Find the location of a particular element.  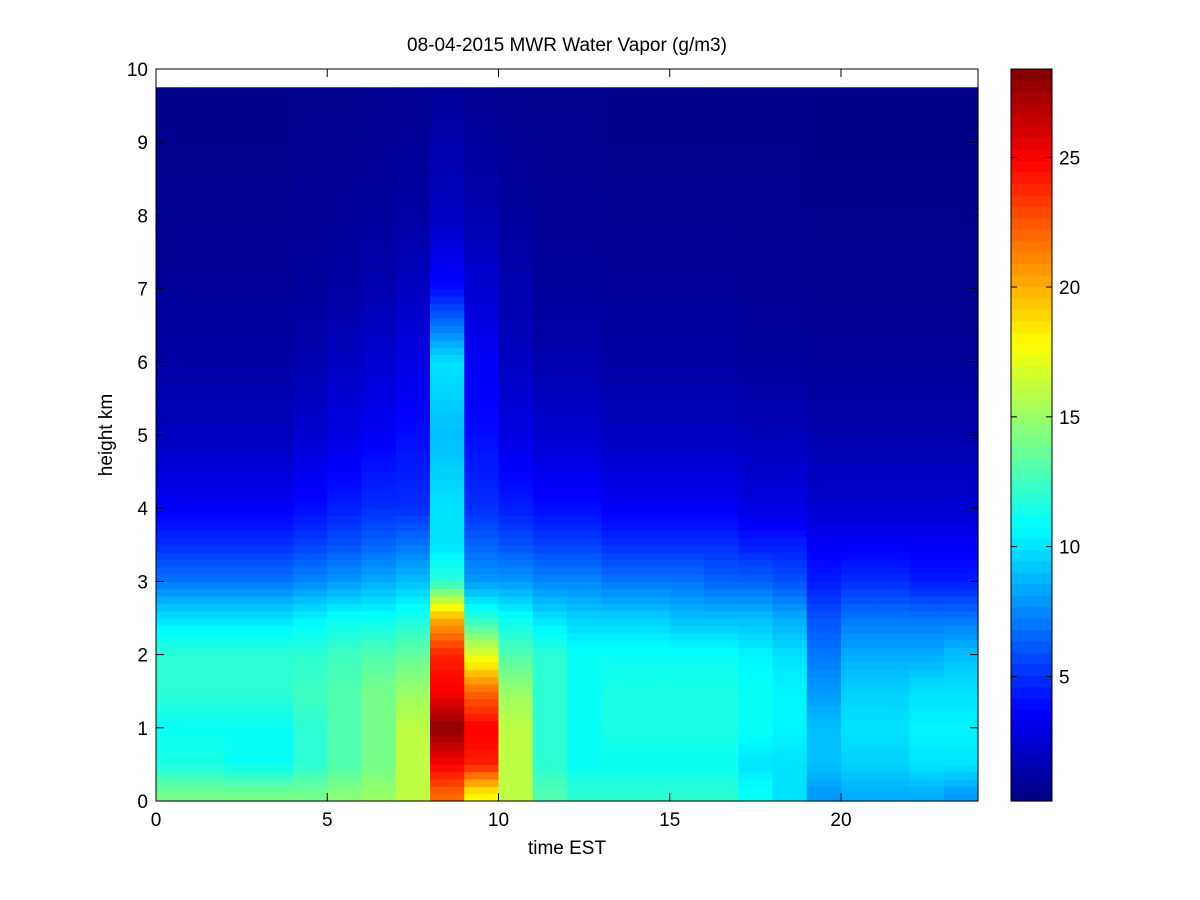

y-tick-label: 3 is located at coordinates (142, 582).